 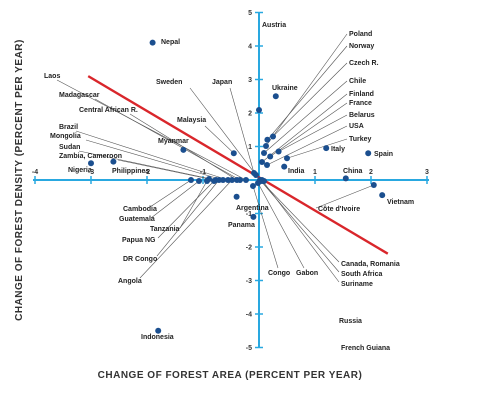 What do you see at coordinates (157, 337) in the screenshot?
I see `point-label: Indonesia` at bounding box center [157, 337].